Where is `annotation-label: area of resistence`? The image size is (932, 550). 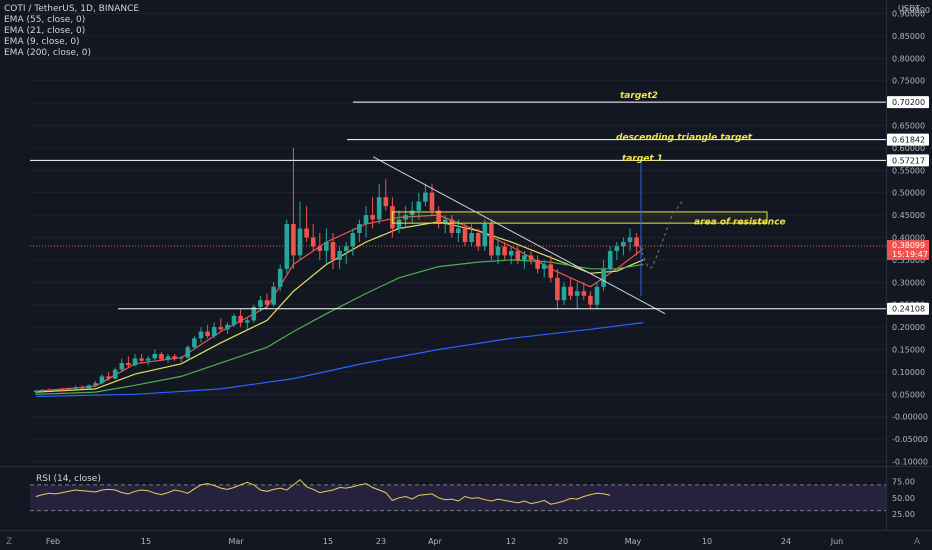
annotation-label: area of resistence is located at coordinates (740, 222).